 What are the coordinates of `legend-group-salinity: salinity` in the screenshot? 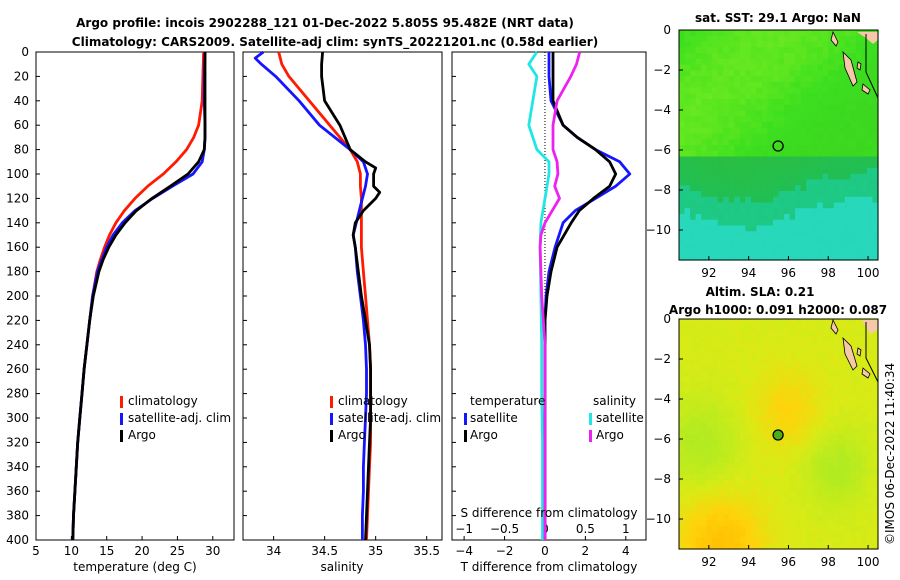 It's located at (614, 401).